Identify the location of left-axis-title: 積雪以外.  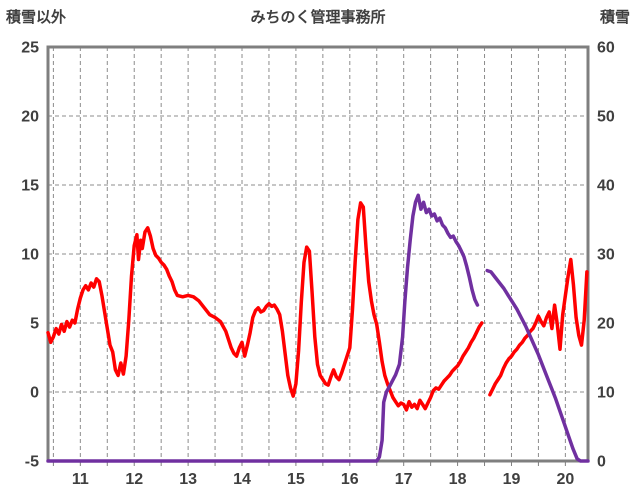
(36, 17).